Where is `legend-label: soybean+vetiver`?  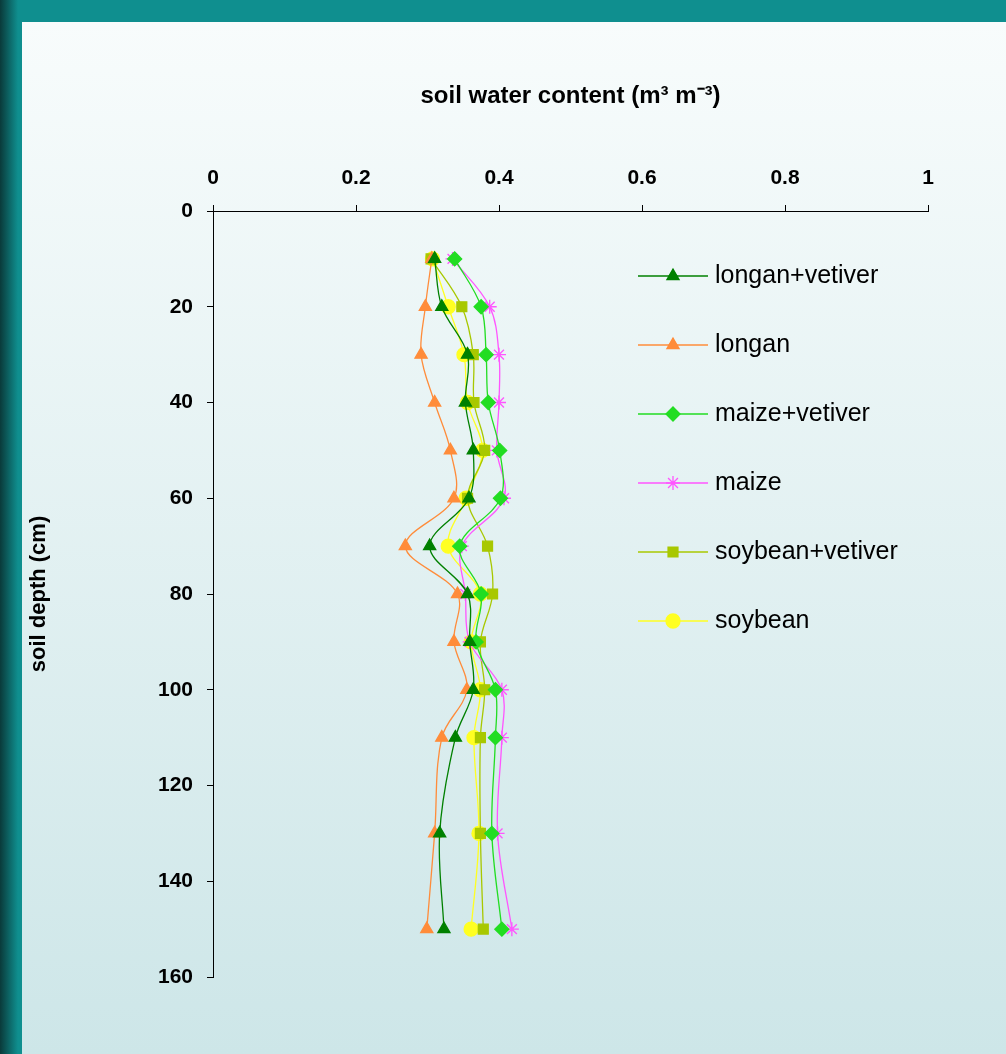
legend-label: soybean+vetiver is located at coordinates (806, 549).